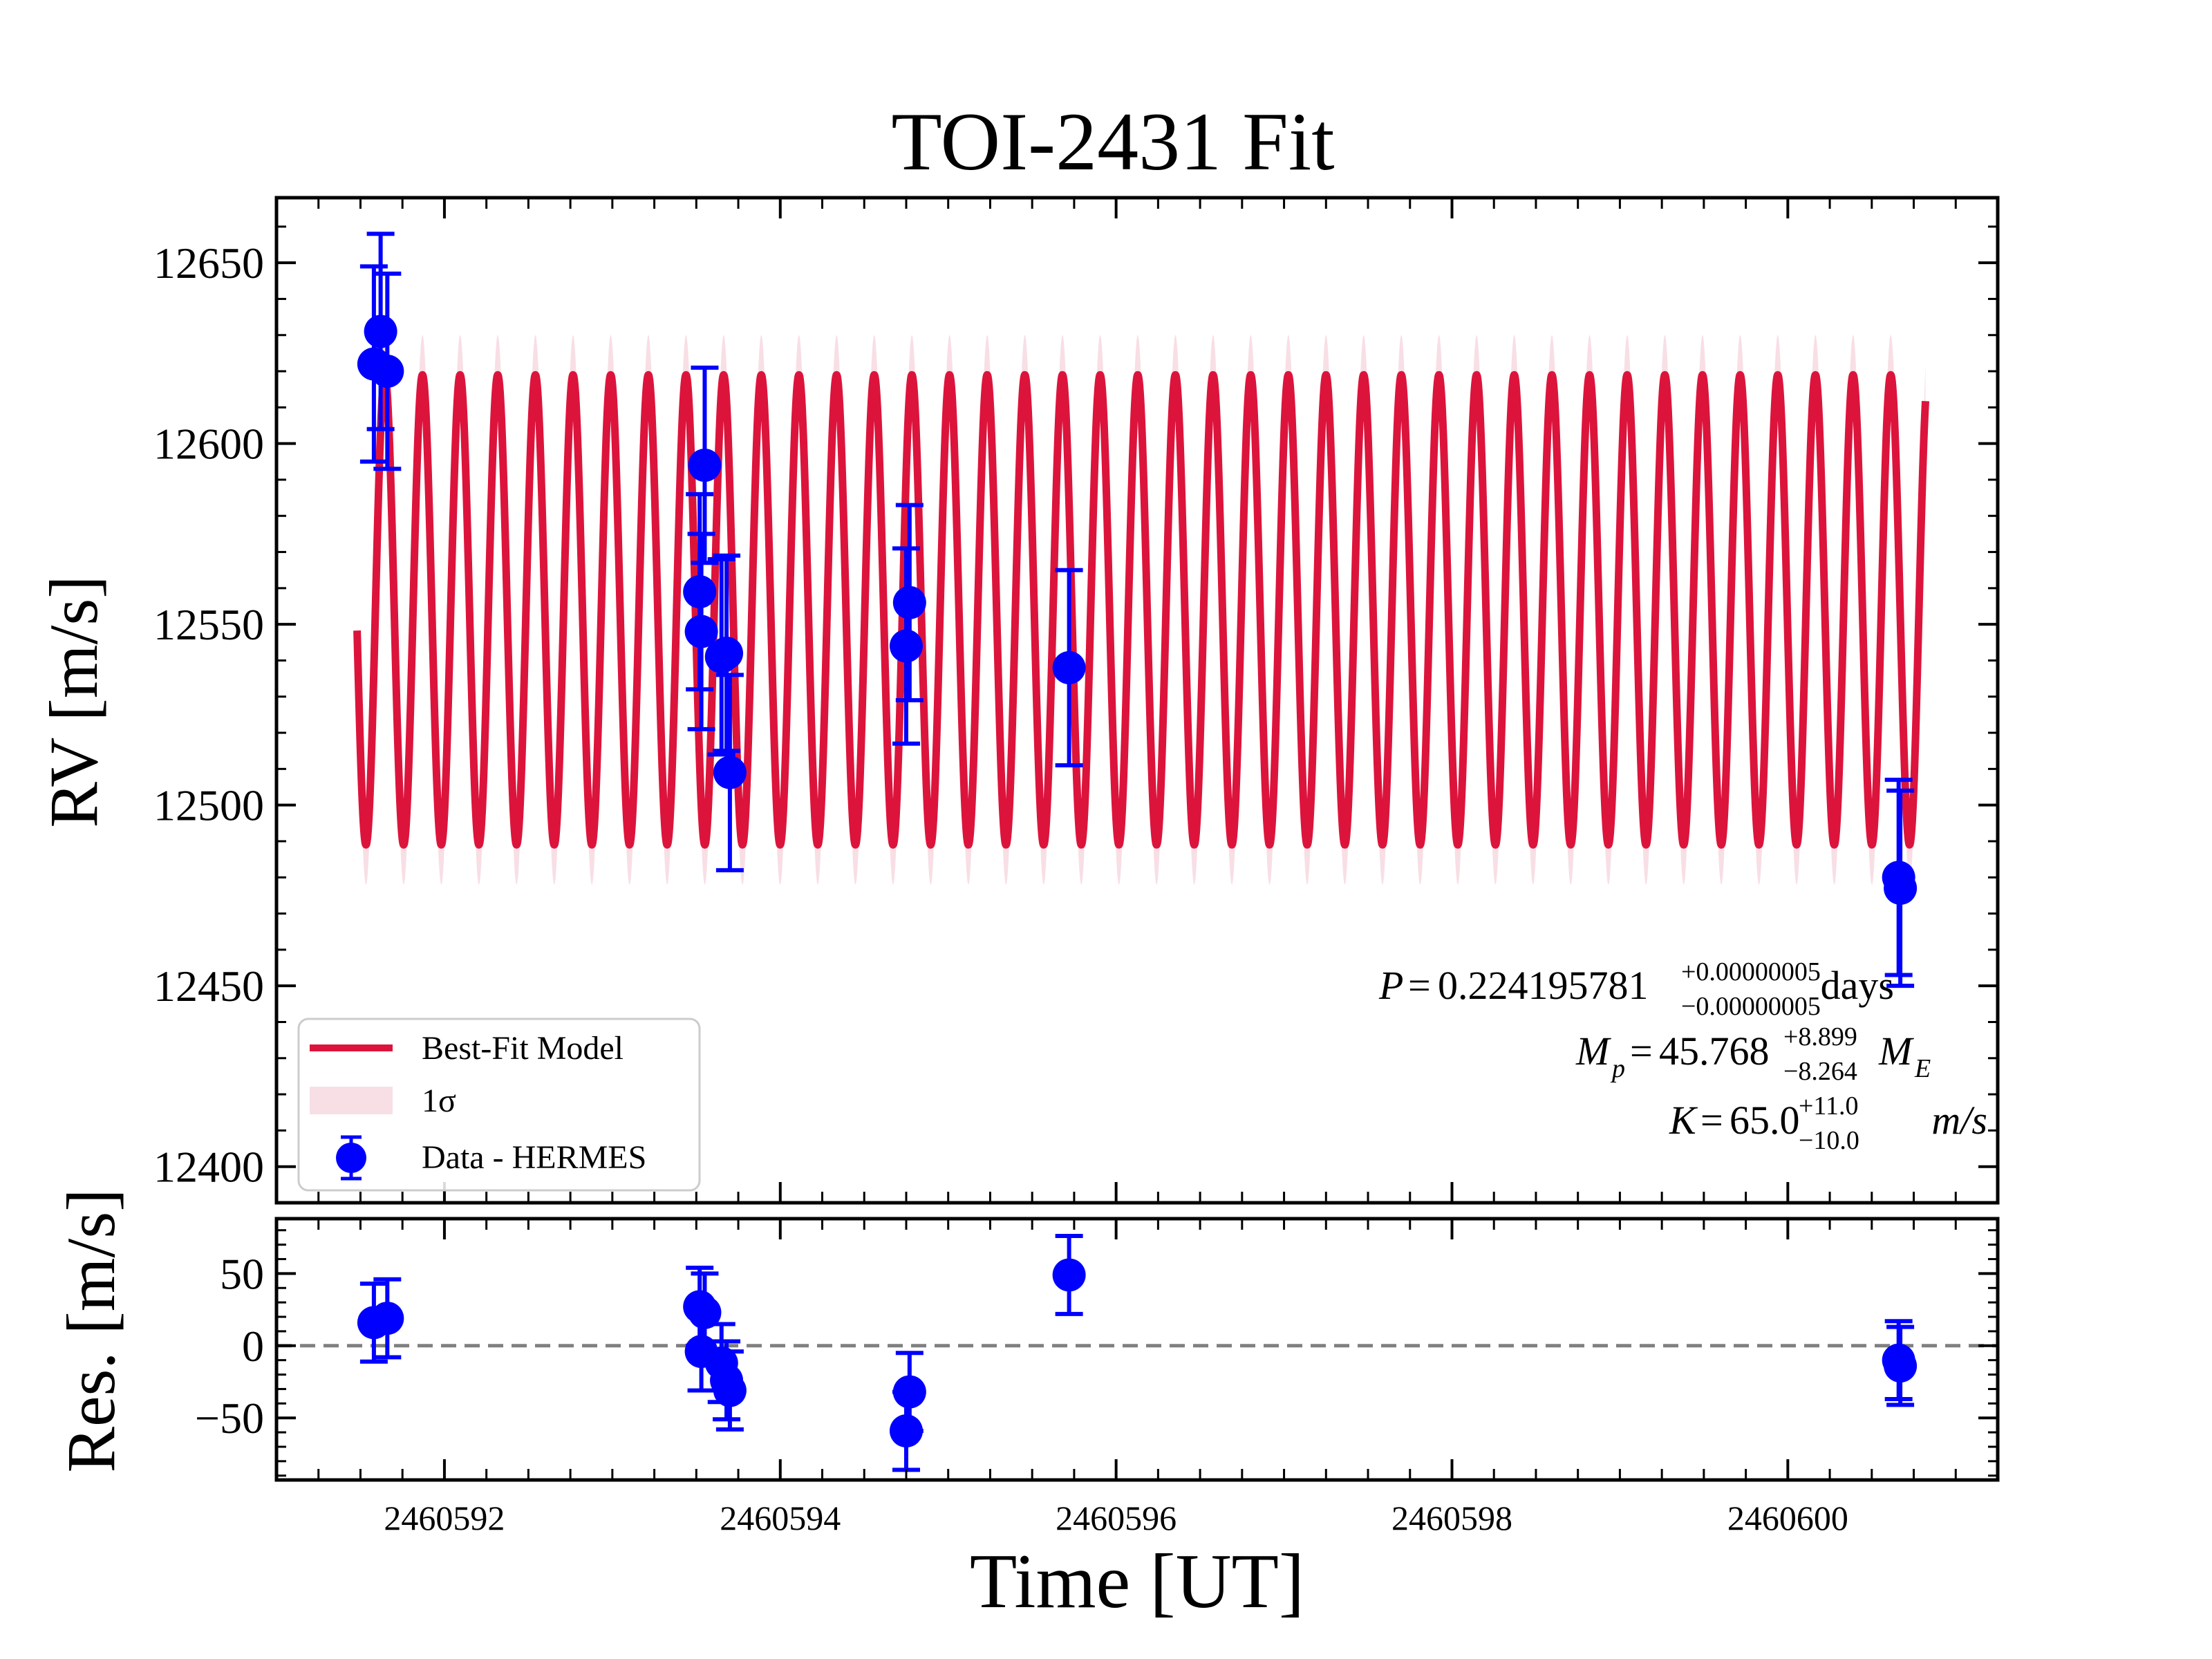 The width and height of the screenshot is (2212, 1659). I want to click on residual-x-ticks: 2460592 2460594 2460596 2460598 2460600, so click(1137, 1378).